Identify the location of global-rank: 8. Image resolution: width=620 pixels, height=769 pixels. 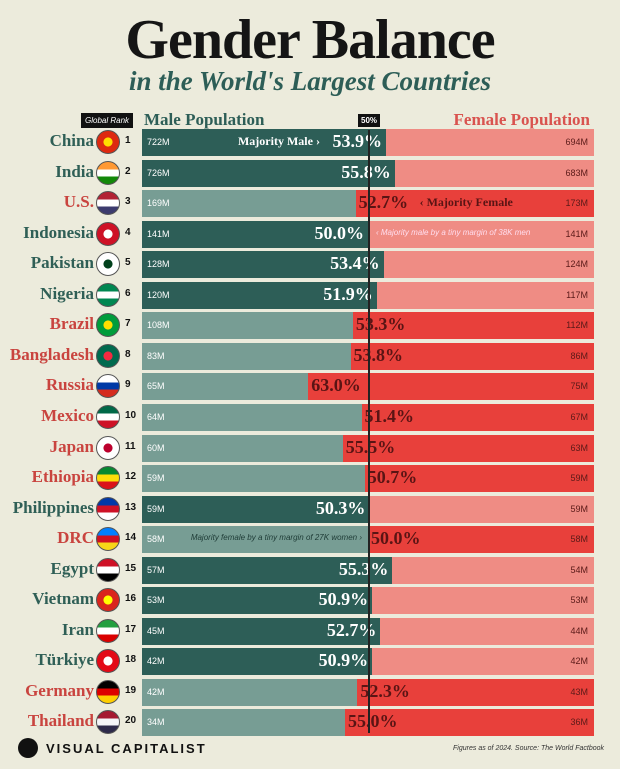
(128, 354).